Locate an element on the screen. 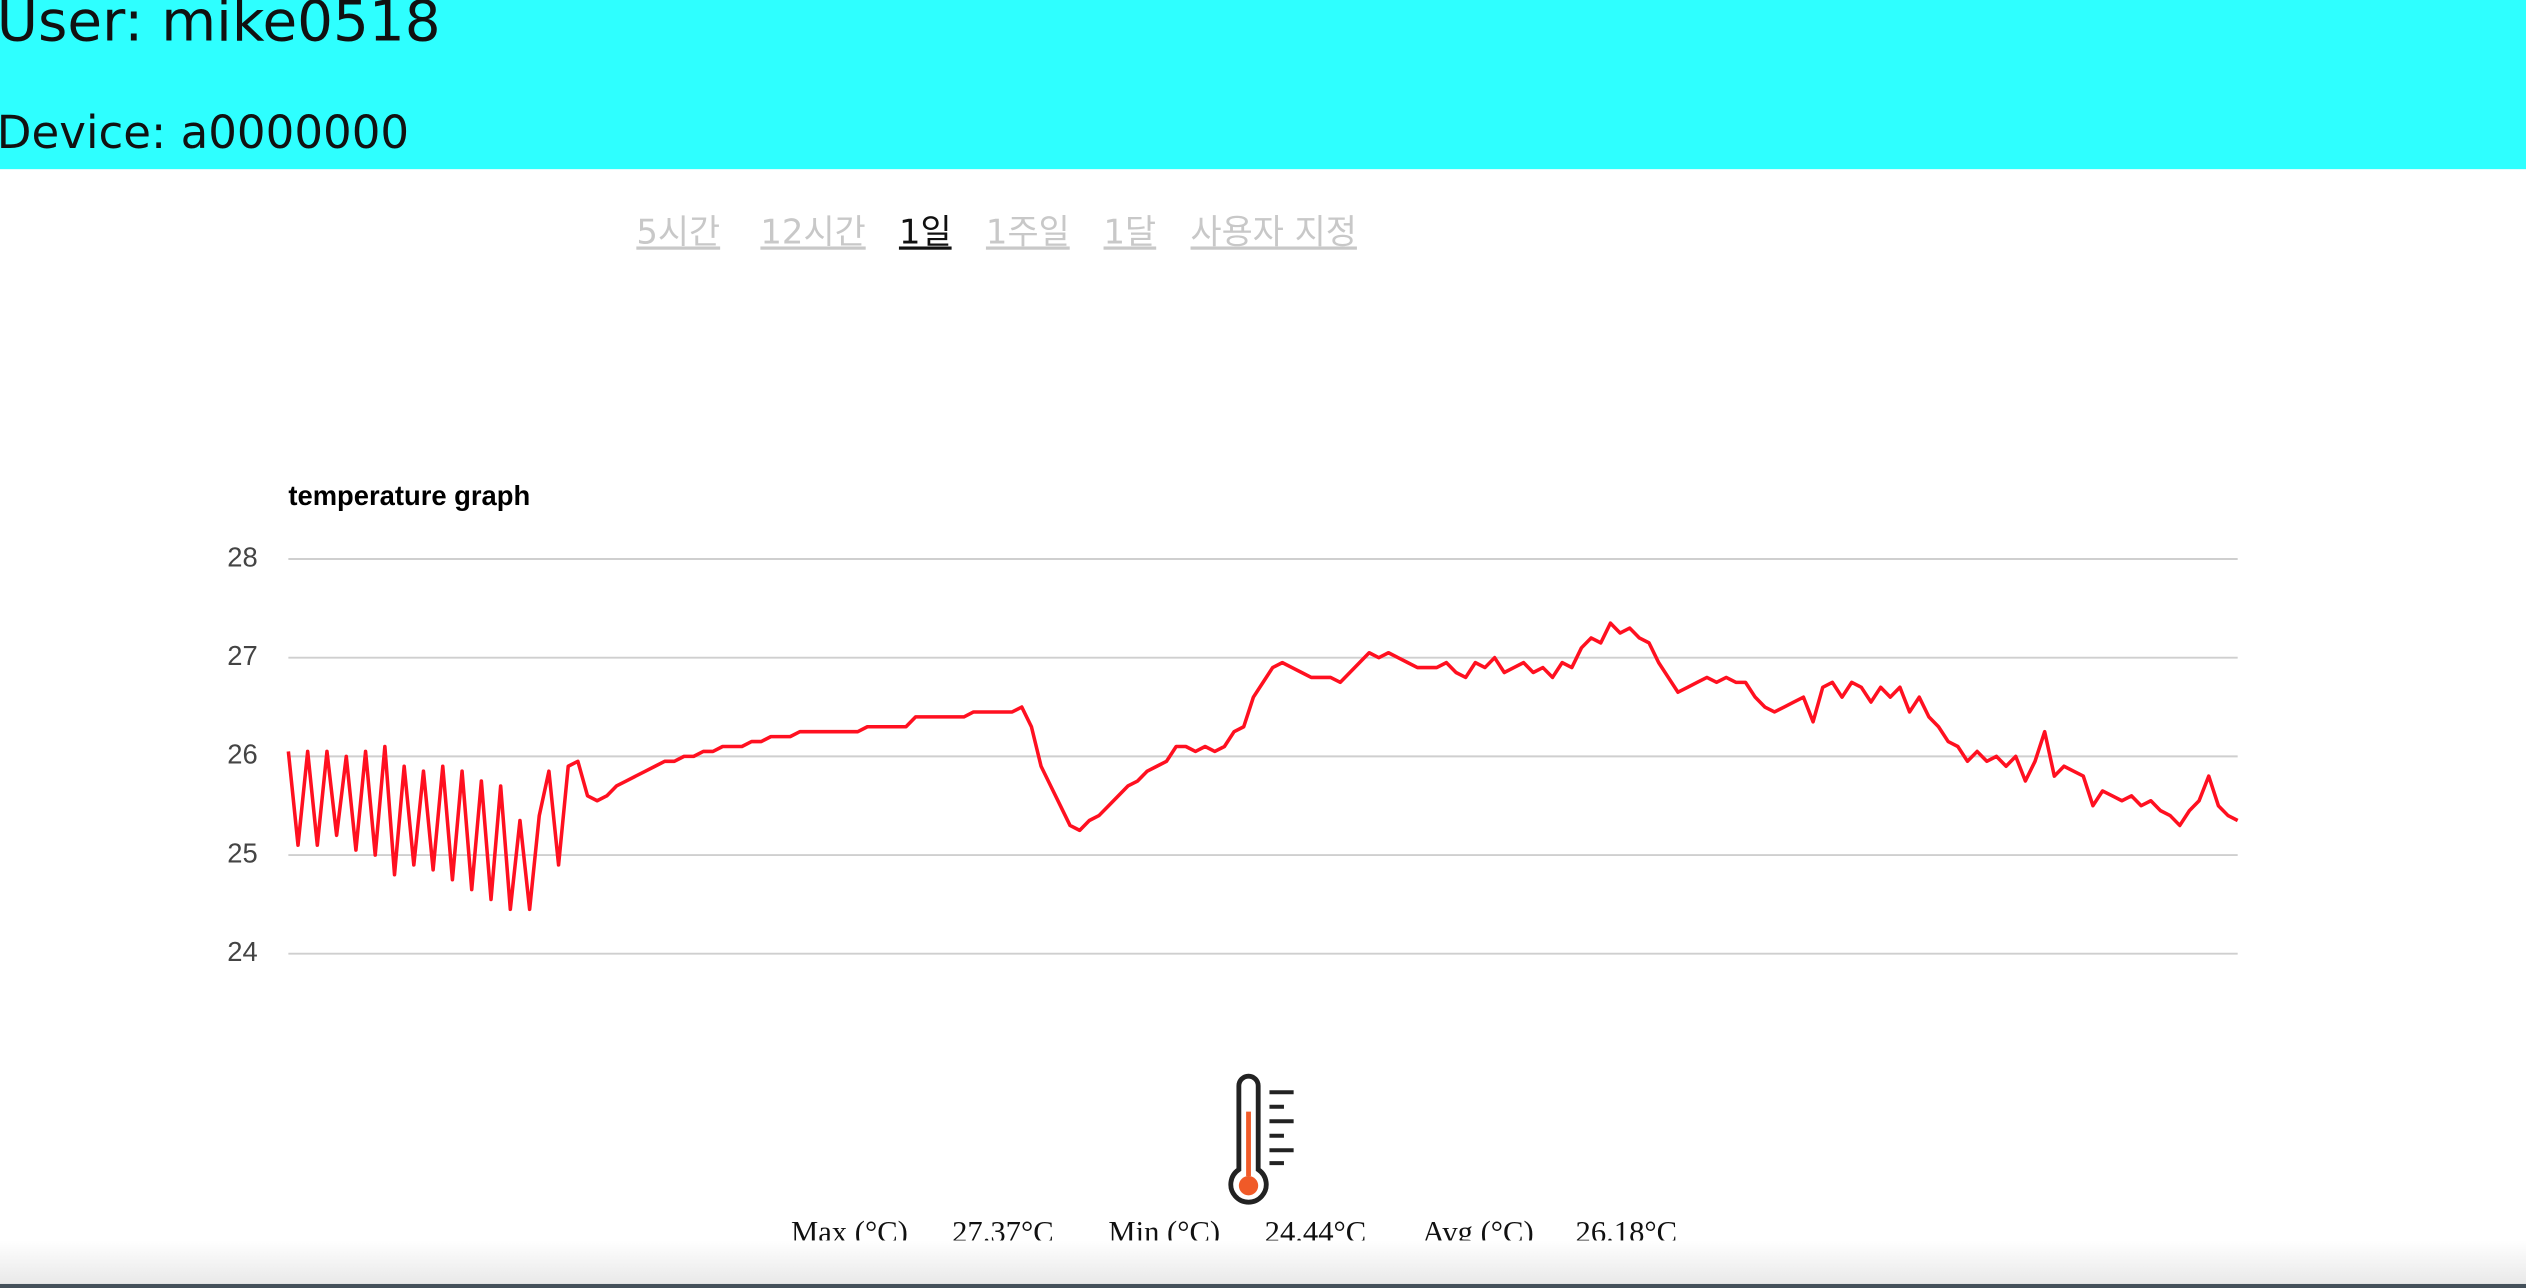 This screenshot has height=1288, width=2526. device-name: Device: a0000000 is located at coordinates (205, 133).